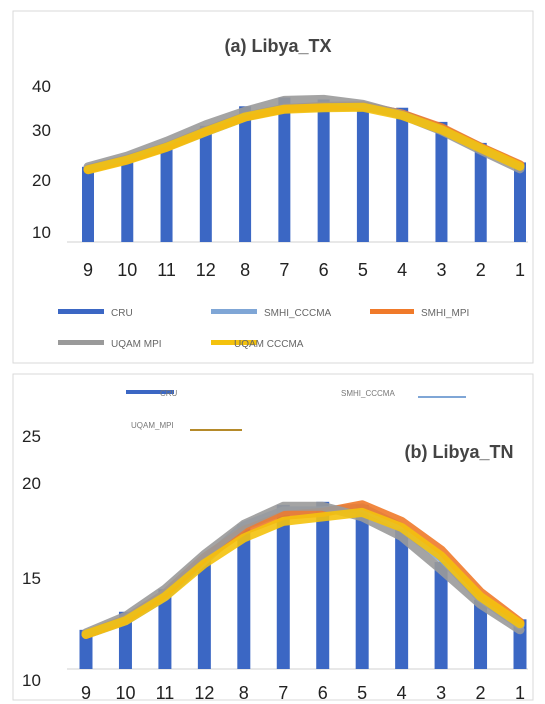  What do you see at coordinates (441, 693) in the screenshot?
I see `panel-b-xtick: 3` at bounding box center [441, 693].